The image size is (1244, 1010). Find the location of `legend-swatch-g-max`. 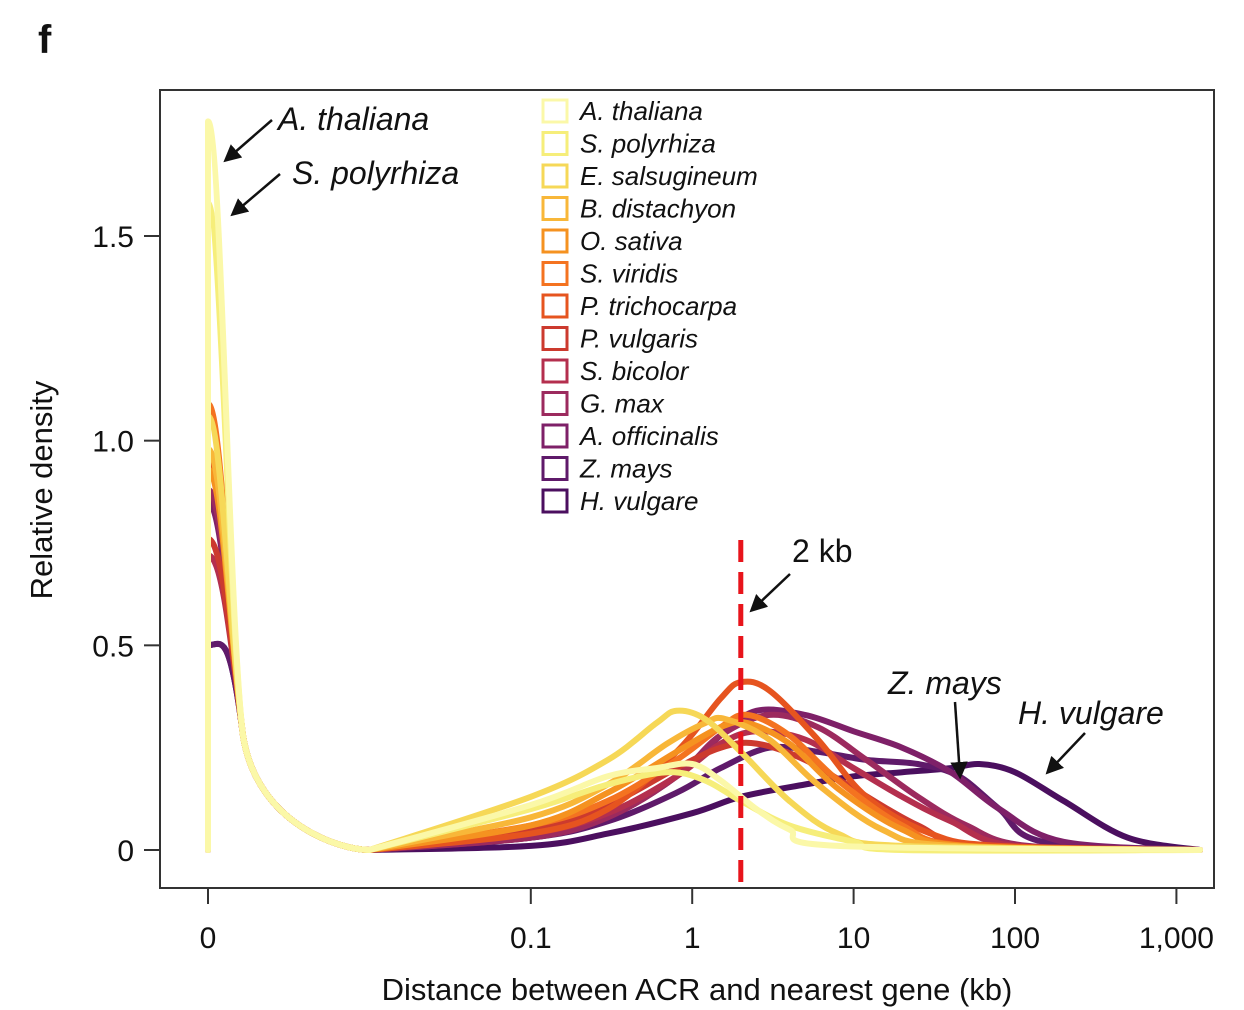

legend-swatch-g-max is located at coordinates (555, 403).